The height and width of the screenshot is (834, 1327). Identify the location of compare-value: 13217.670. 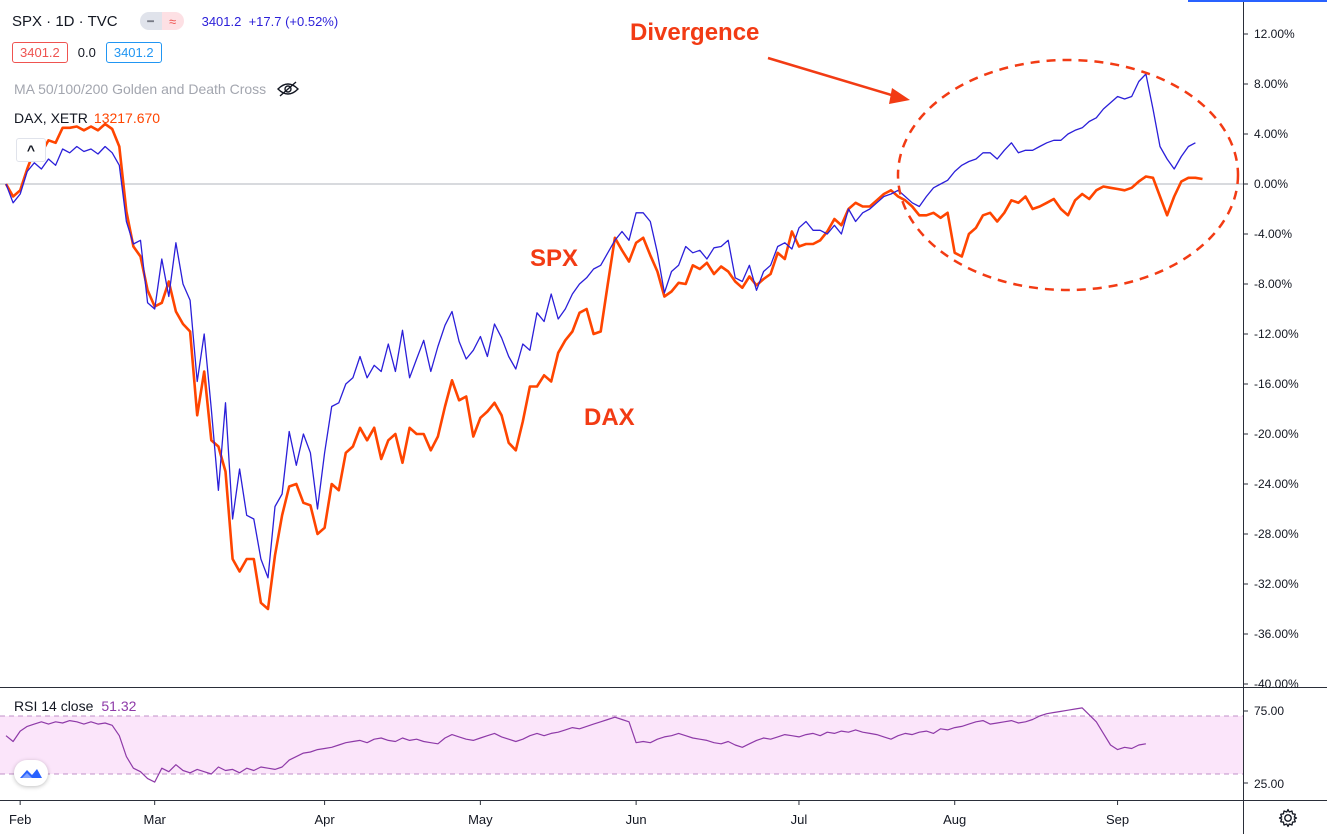
(127, 118).